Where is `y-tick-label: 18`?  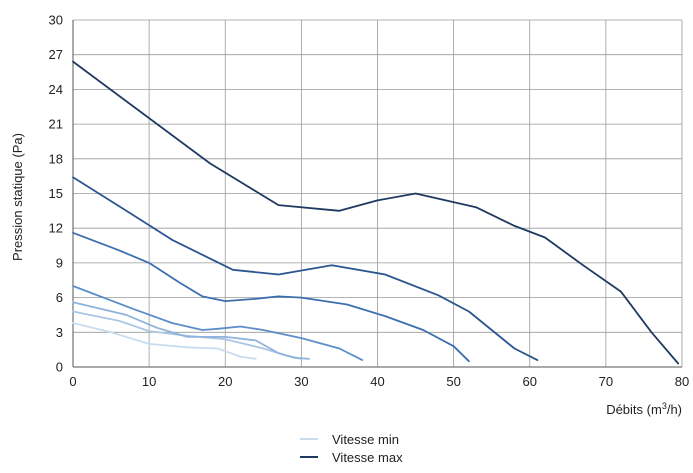
y-tick-label: 18 is located at coordinates (56, 158).